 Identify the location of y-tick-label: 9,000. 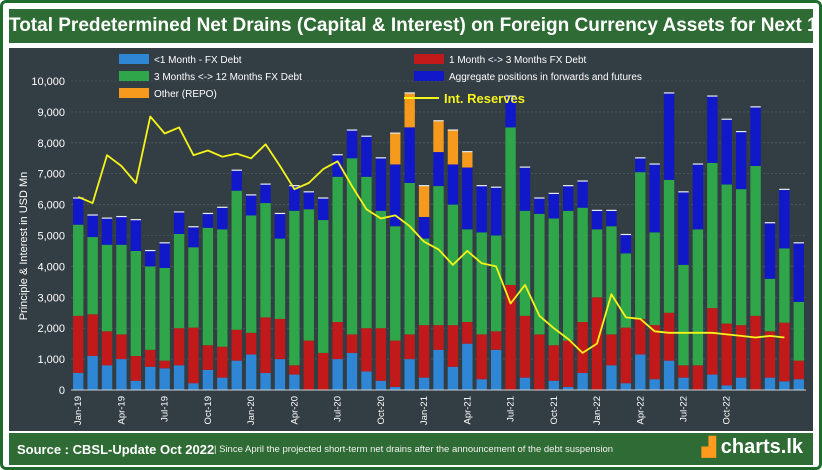
(51, 113).